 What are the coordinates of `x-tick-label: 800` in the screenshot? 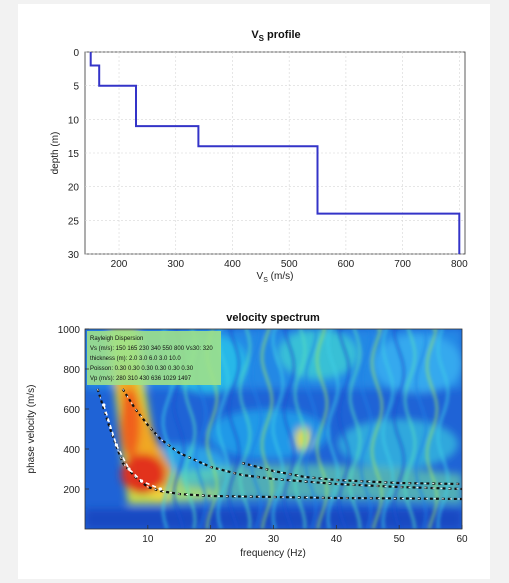 It's located at (459, 264).